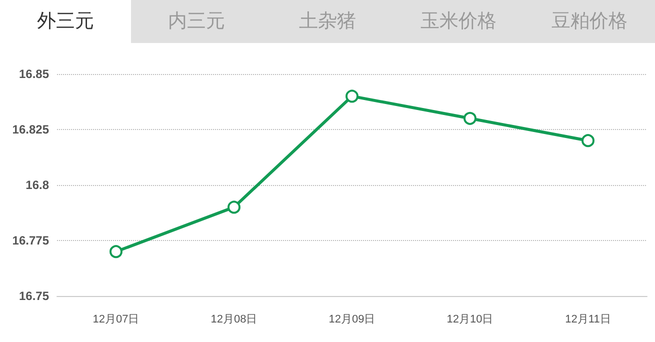 This screenshot has height=342, width=655. What do you see at coordinates (234, 320) in the screenshot?
I see `x-tick-label: 12月08日` at bounding box center [234, 320].